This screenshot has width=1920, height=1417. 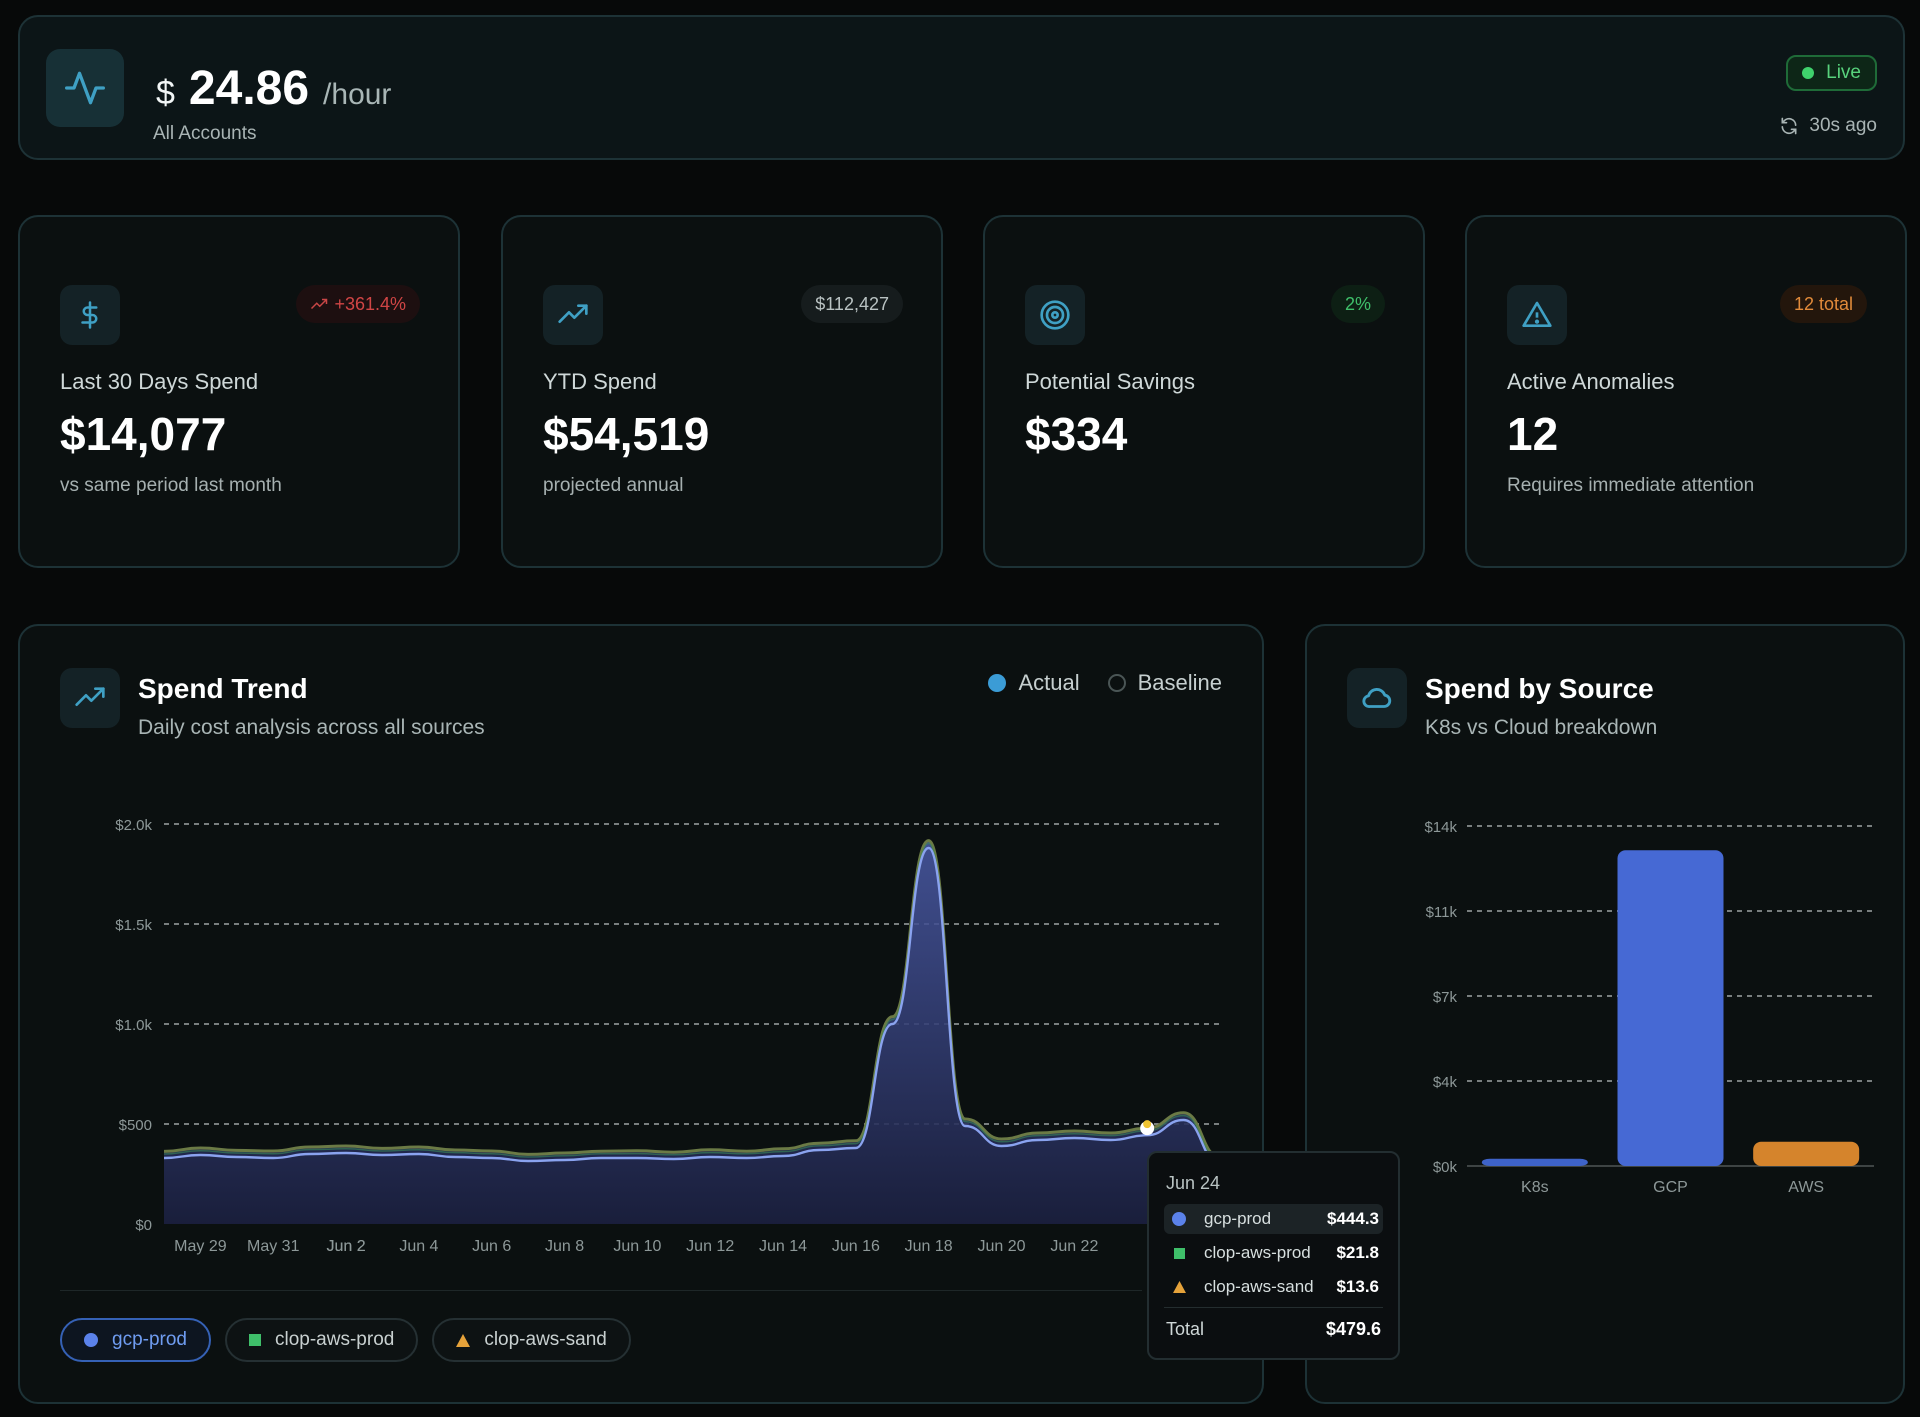 What do you see at coordinates (1273, 1253) in the screenshot?
I see `tooltip-row-clop-aws-prod: clop-aws-prod $21.8` at bounding box center [1273, 1253].